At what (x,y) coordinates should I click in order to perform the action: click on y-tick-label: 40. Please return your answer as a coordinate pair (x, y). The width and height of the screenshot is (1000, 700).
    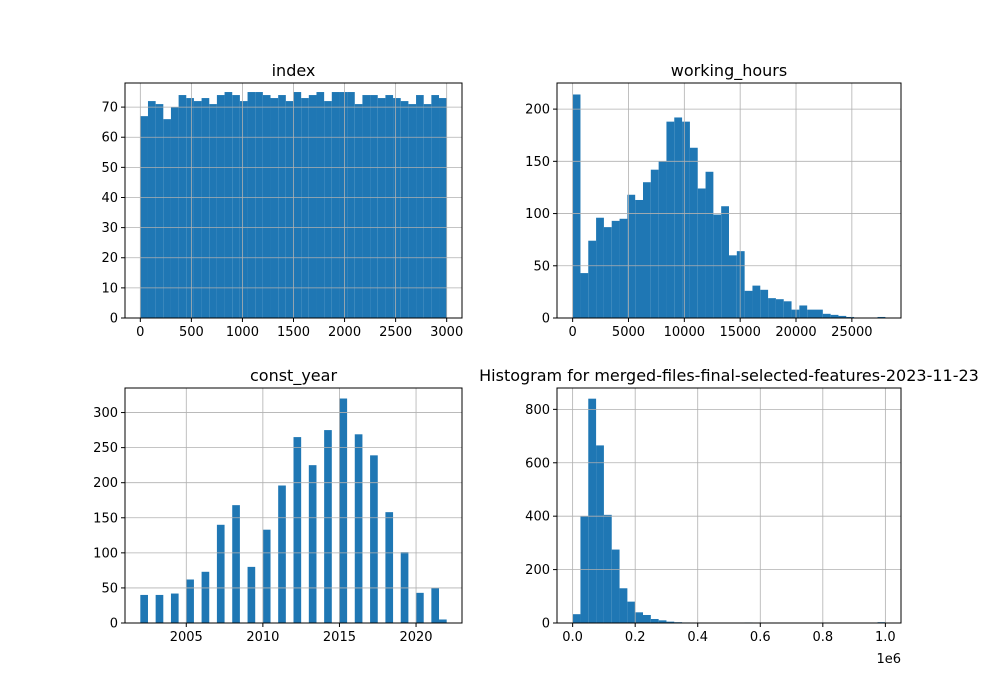
    Looking at the image, I should click on (109, 198).